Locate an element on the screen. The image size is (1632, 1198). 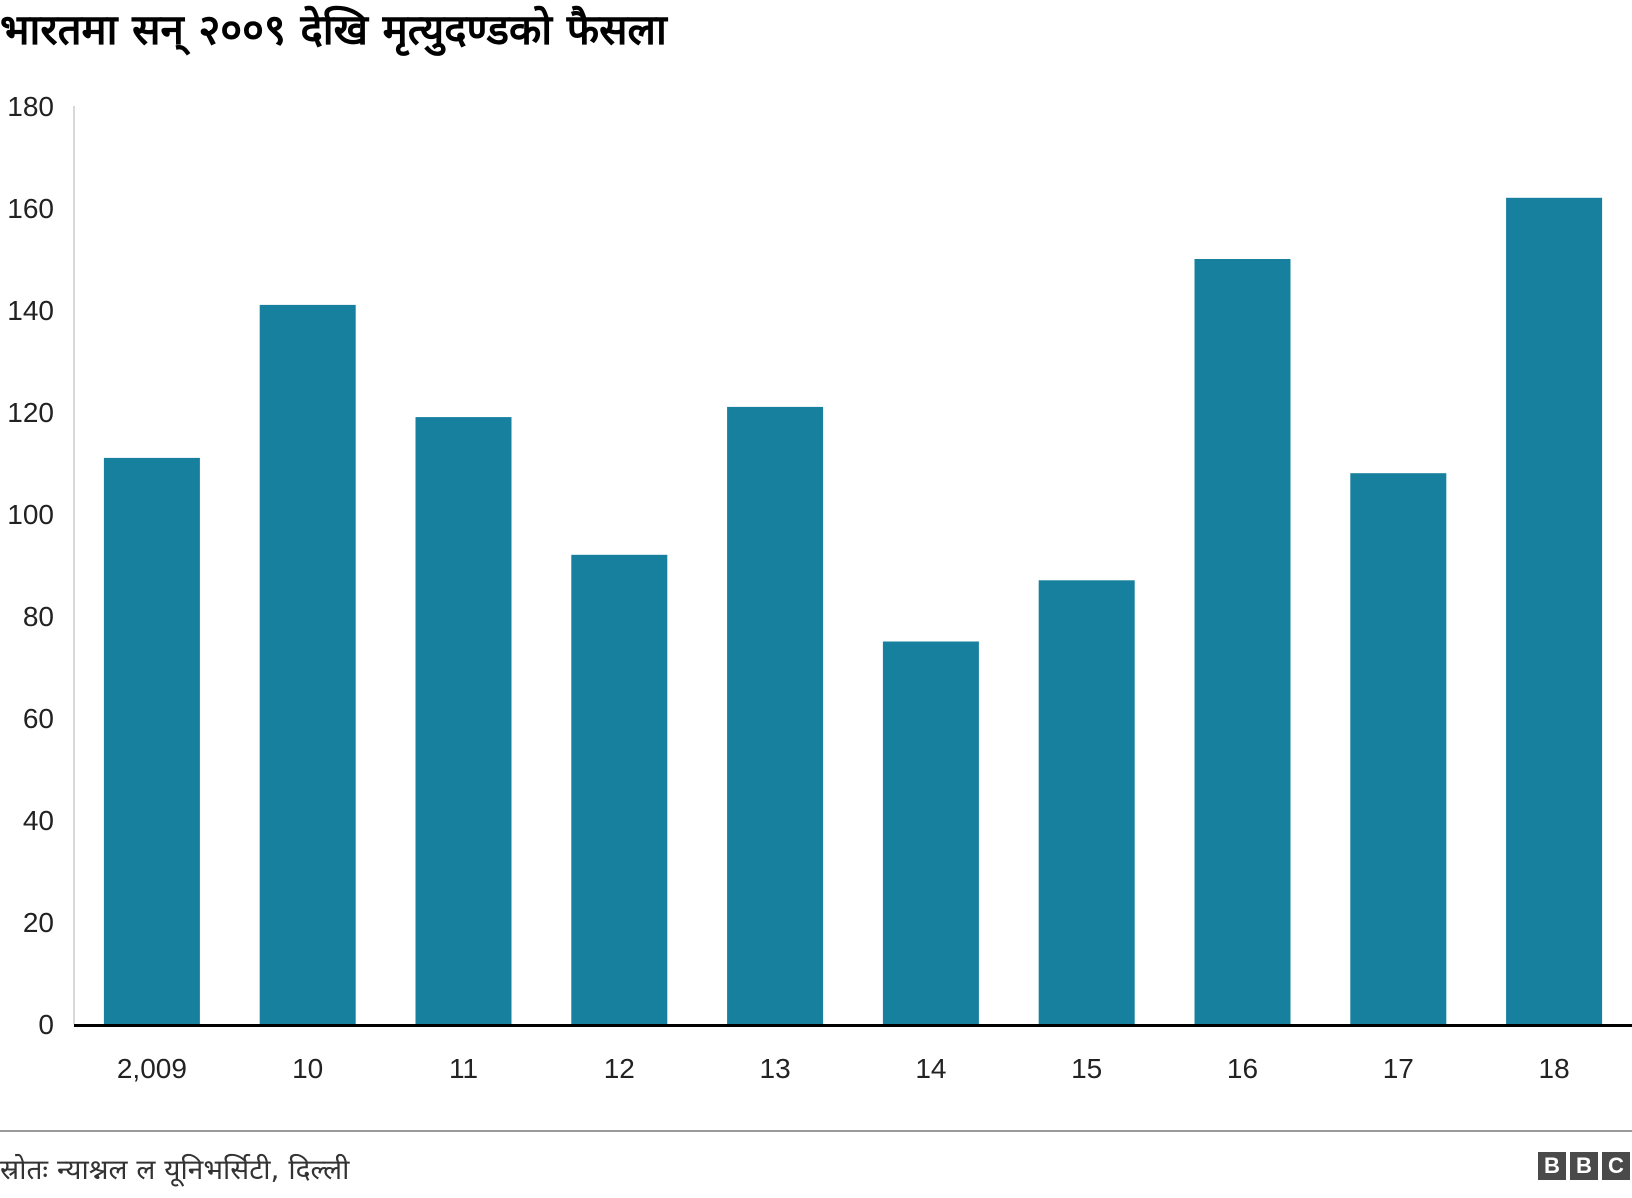
y-tick-label: 80 is located at coordinates (38, 616).